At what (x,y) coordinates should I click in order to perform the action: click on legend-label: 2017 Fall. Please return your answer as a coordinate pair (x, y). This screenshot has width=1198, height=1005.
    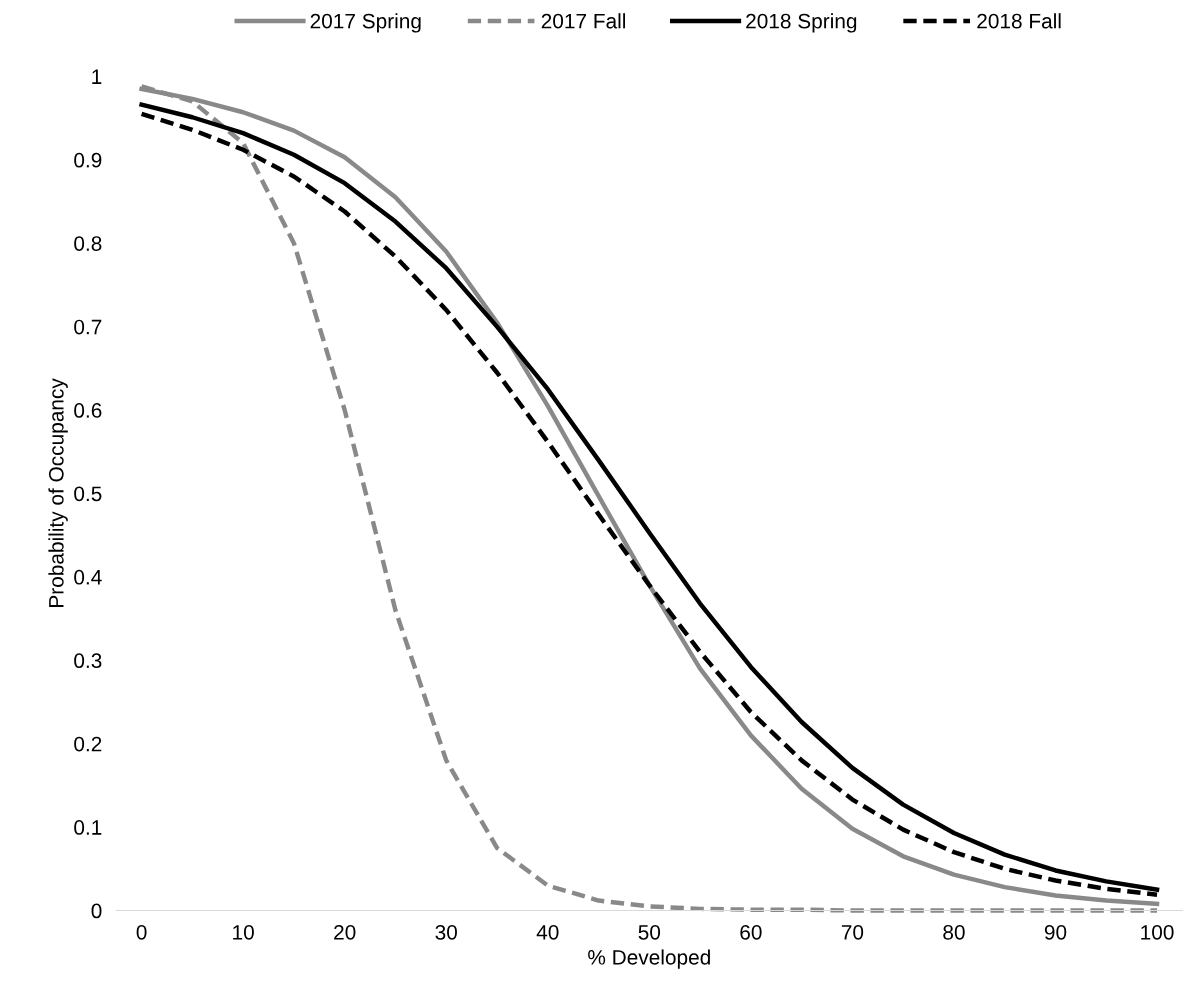
    Looking at the image, I should click on (583, 21).